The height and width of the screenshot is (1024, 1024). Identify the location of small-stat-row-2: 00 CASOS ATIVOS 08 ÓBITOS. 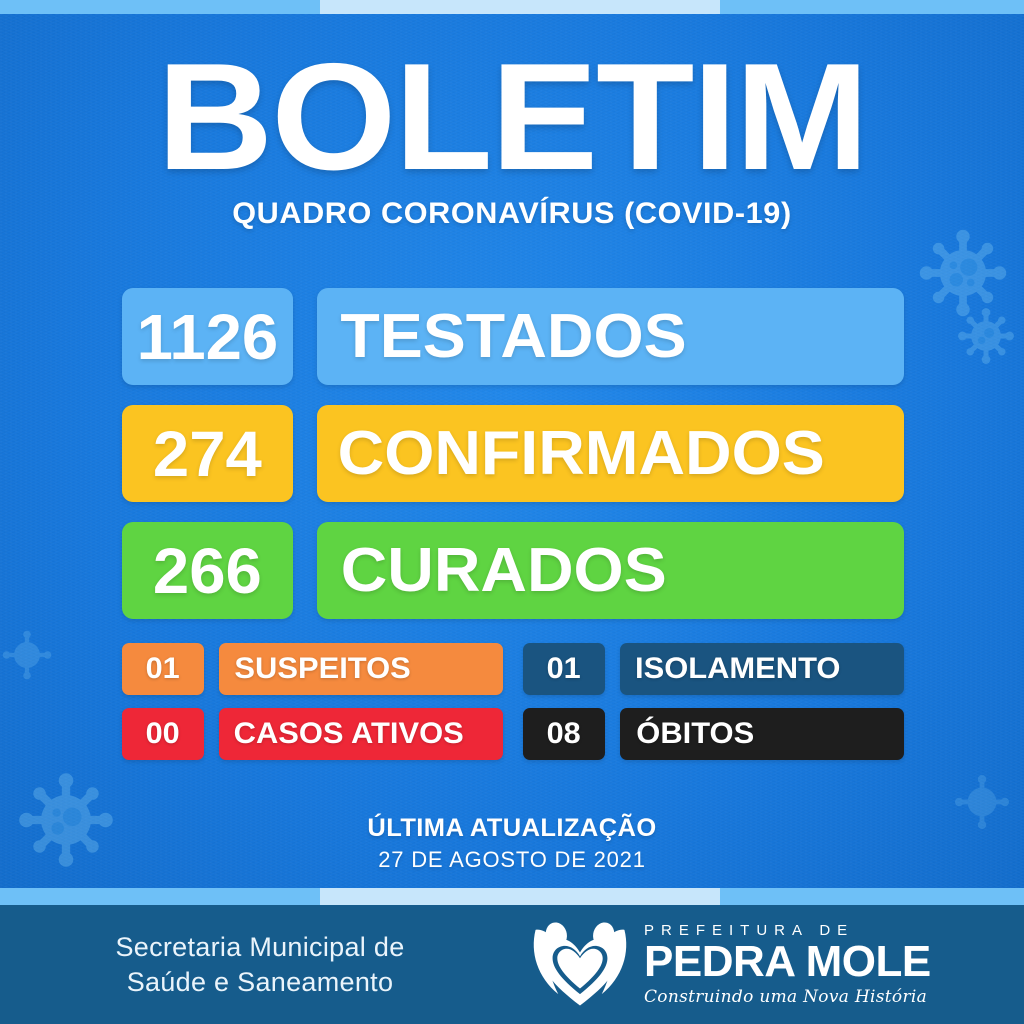
(513, 734).